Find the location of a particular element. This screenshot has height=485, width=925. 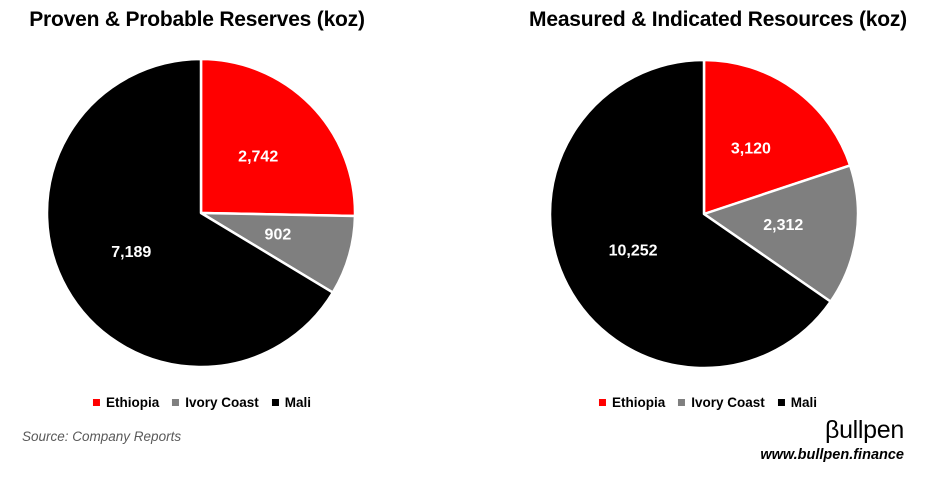

pie-value-label-ivory-coast: 902 is located at coordinates (278, 235).